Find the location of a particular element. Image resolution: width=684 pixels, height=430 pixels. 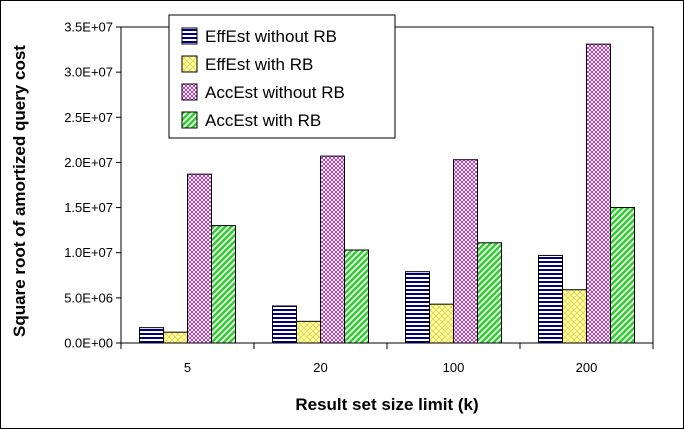

legend-box is located at coordinates (282, 76).